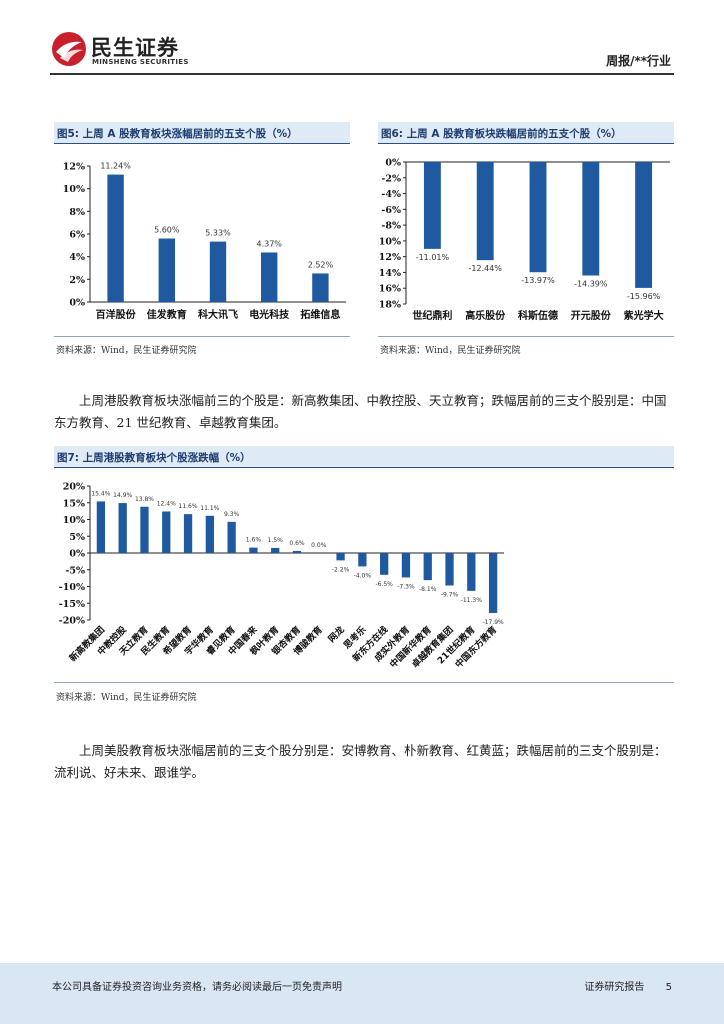  What do you see at coordinates (389, 289) in the screenshot?
I see `fig6-tick-label: -16%` at bounding box center [389, 289].